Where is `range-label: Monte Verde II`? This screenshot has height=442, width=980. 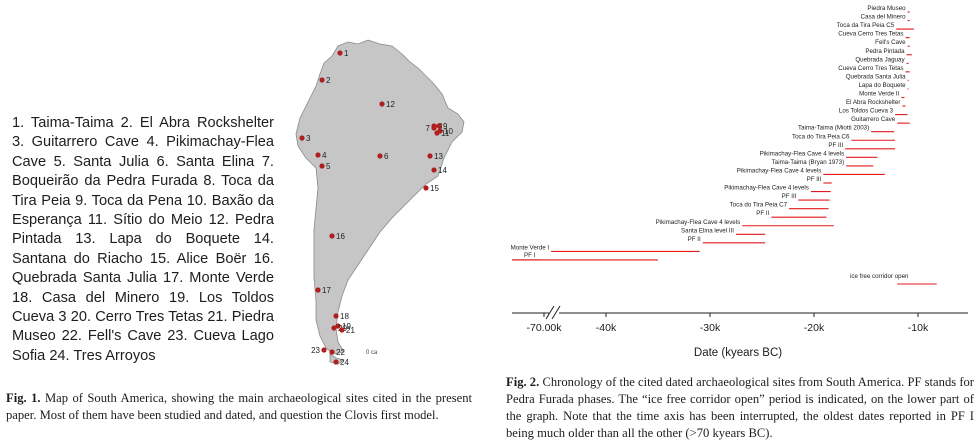
range-label: Monte Verde II is located at coordinates (879, 94).